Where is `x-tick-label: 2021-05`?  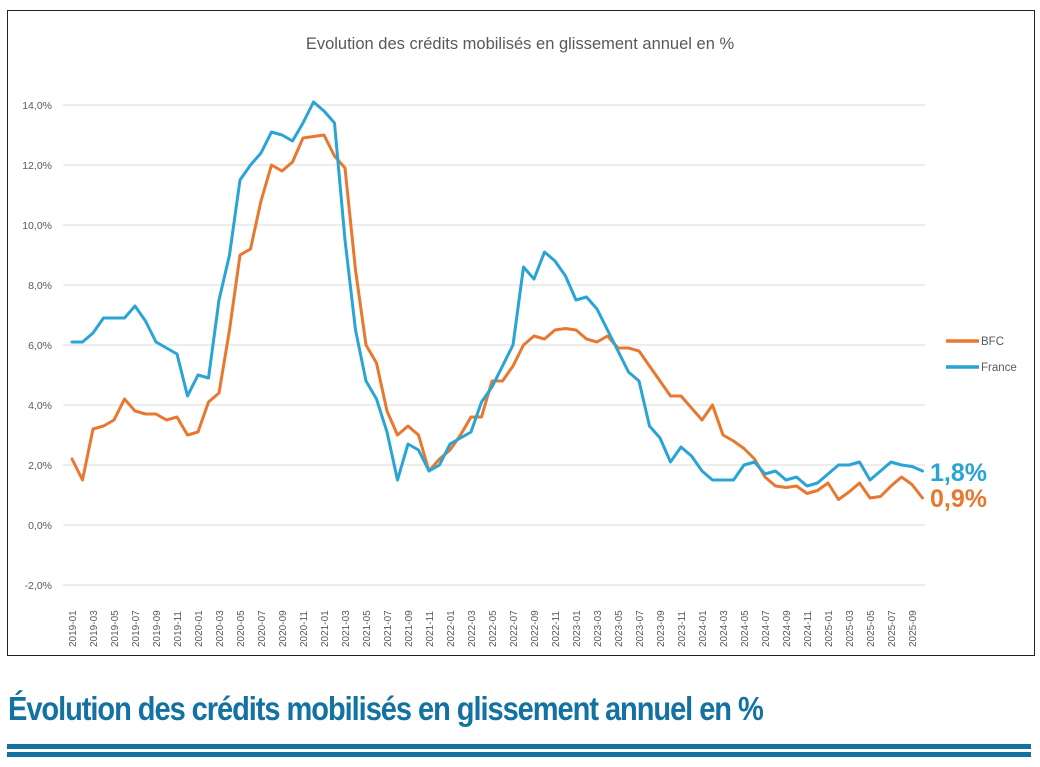
x-tick-label: 2021-05 is located at coordinates (367, 628).